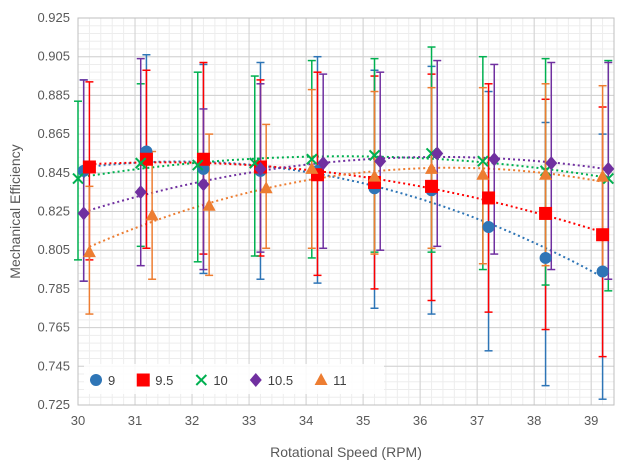 This screenshot has height=469, width=618. What do you see at coordinates (53, 249) in the screenshot?
I see `y-tick-label: 0.805` at bounding box center [53, 249].